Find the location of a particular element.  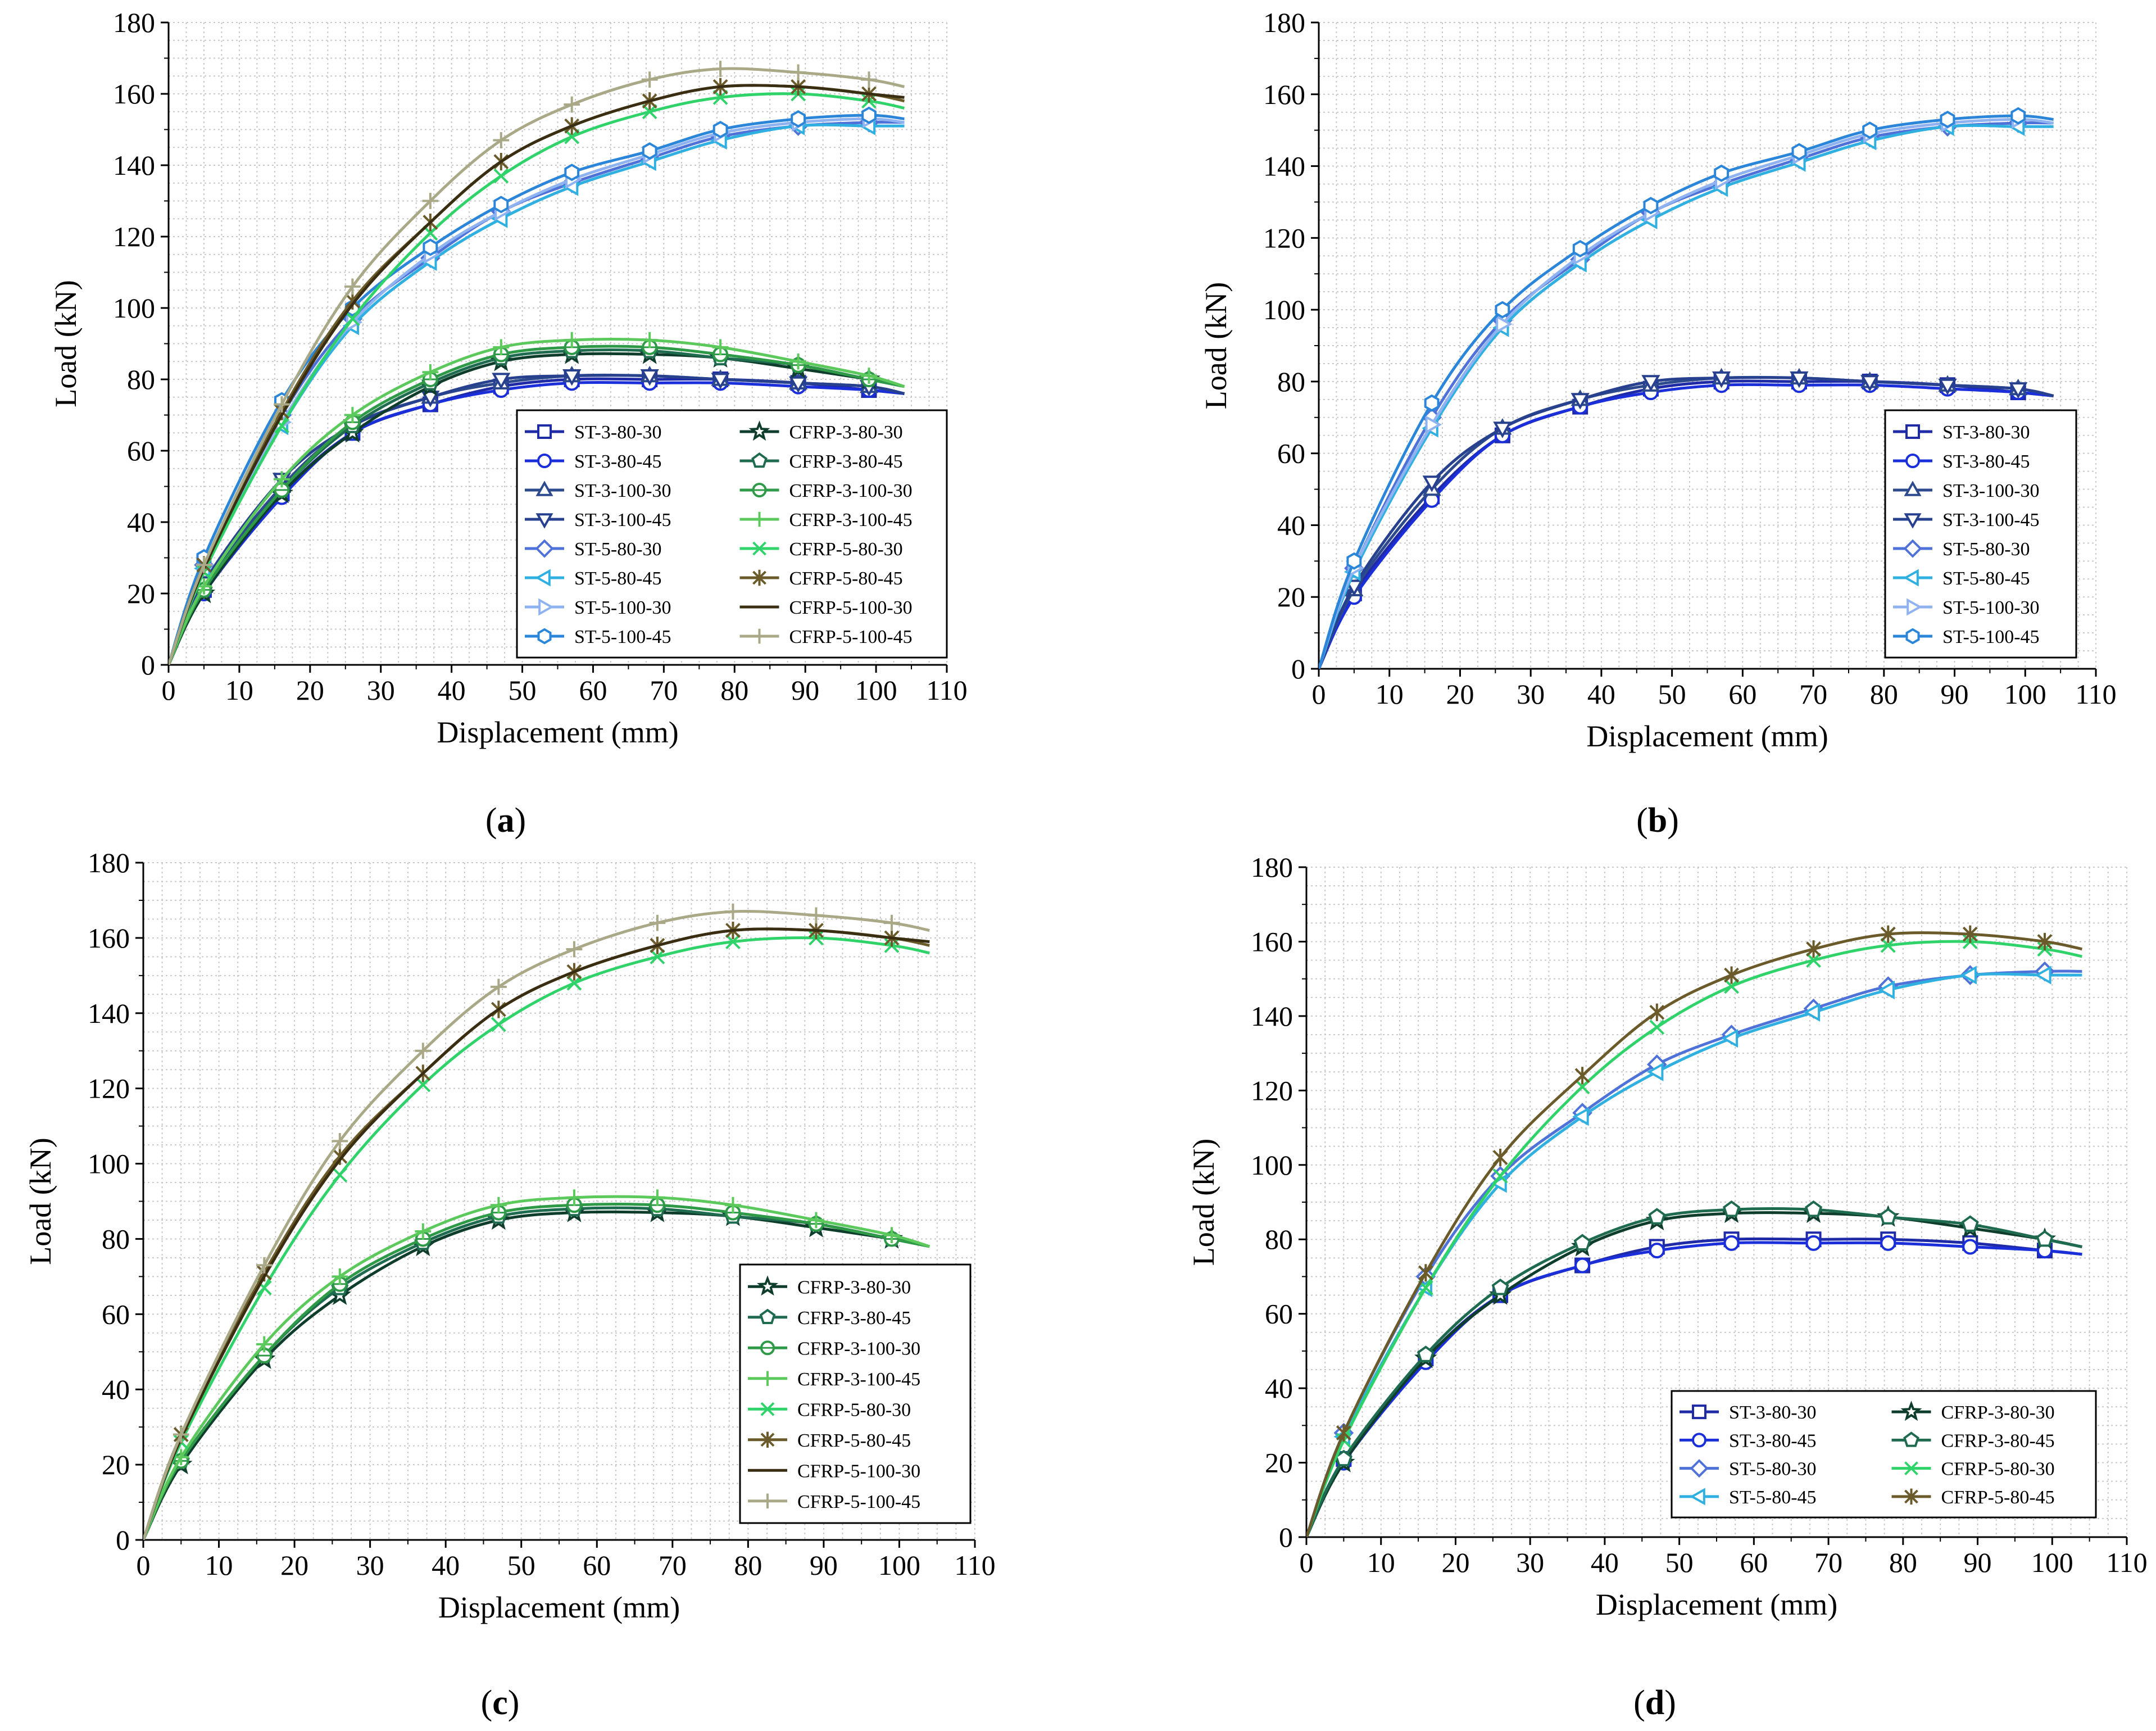

x-tick-label: 0 is located at coordinates (1319, 694).